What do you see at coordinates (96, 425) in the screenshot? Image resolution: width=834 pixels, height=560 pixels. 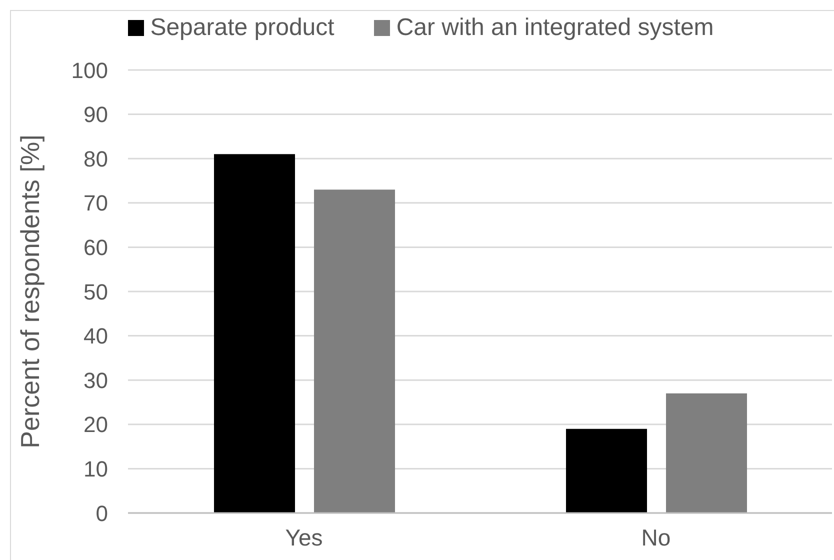 I see `y-tick-label: 20` at bounding box center [96, 425].